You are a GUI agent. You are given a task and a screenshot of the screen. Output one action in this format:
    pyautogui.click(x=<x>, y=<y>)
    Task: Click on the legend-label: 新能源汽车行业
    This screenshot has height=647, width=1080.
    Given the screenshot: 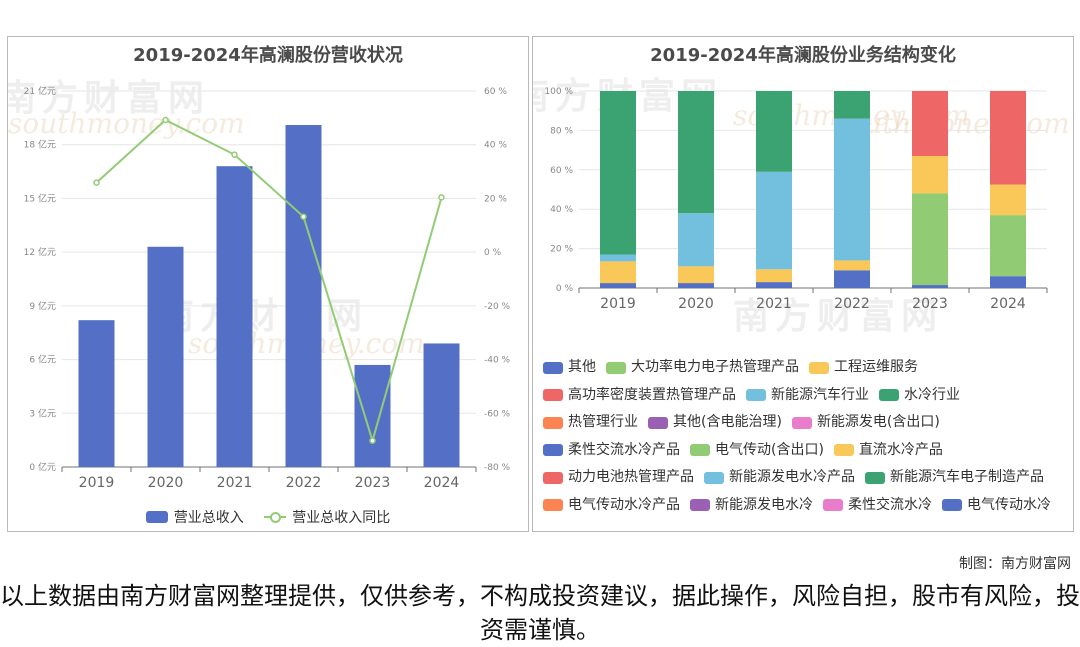 What is the action you would take?
    pyautogui.click(x=820, y=394)
    